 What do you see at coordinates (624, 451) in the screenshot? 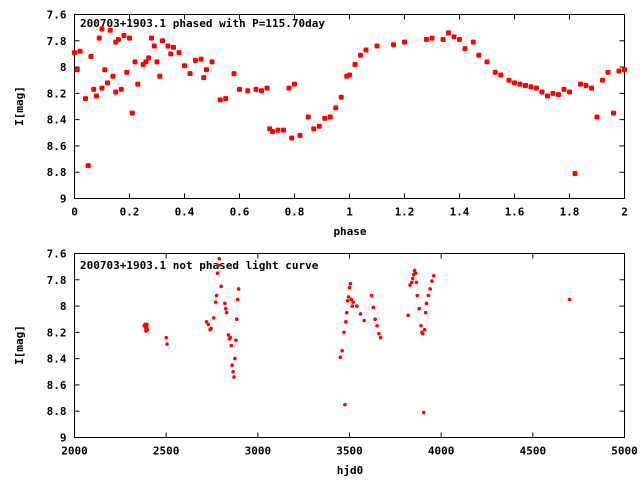
I see `unphased-x-tick-label: 5000` at bounding box center [624, 451].